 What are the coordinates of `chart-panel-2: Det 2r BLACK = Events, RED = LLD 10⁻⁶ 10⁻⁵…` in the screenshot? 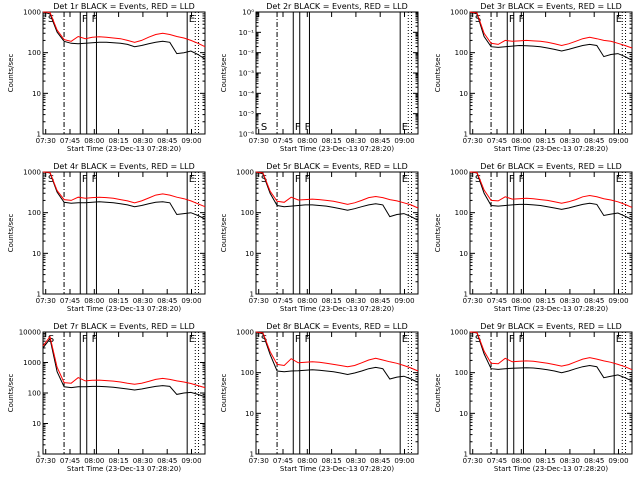 It's located at (319, 77).